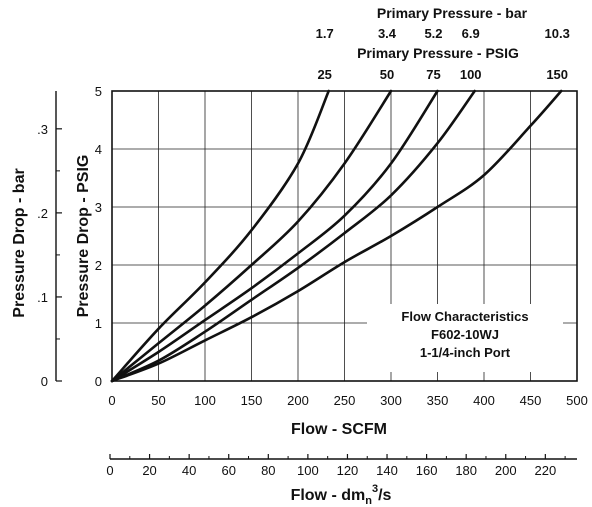 The width and height of the screenshot is (592, 507). What do you see at coordinates (452, 13) in the screenshot?
I see `top-bar-axis-label: Primary Pressure - bar` at bounding box center [452, 13].